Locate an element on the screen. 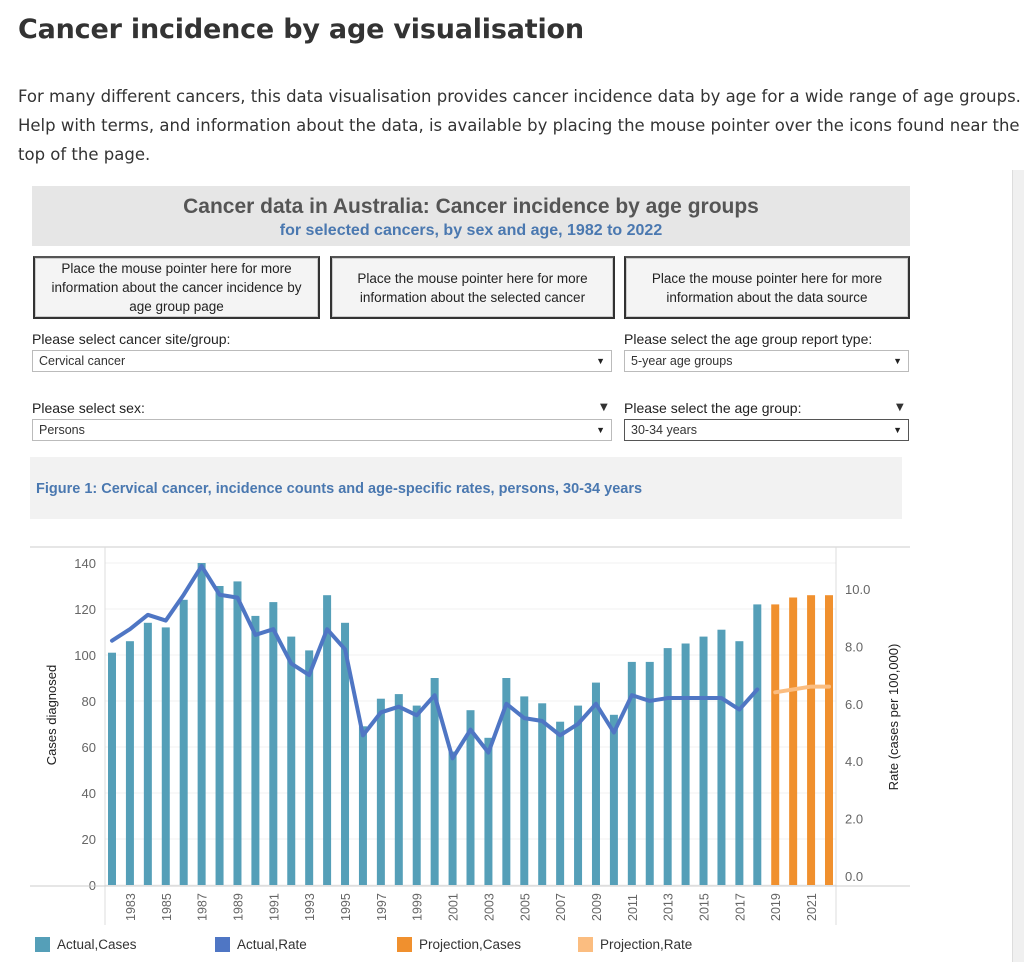  actual-rate-line is located at coordinates (435, 662).